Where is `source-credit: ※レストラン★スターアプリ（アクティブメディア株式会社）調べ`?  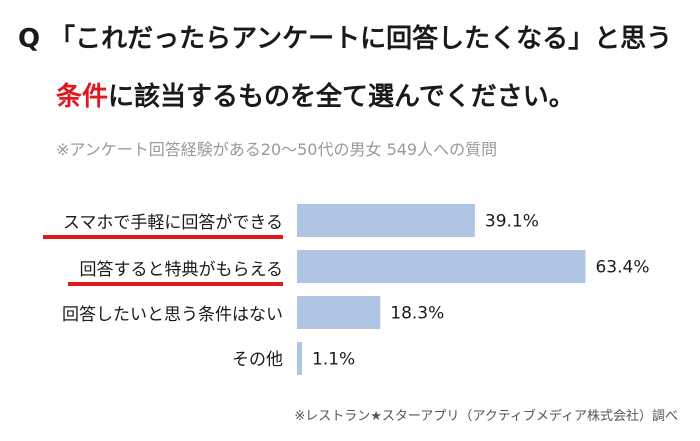 source-credit: ※レストラン★スターアプリ（アクティブメディア株式会社）調べ is located at coordinates (486, 416).